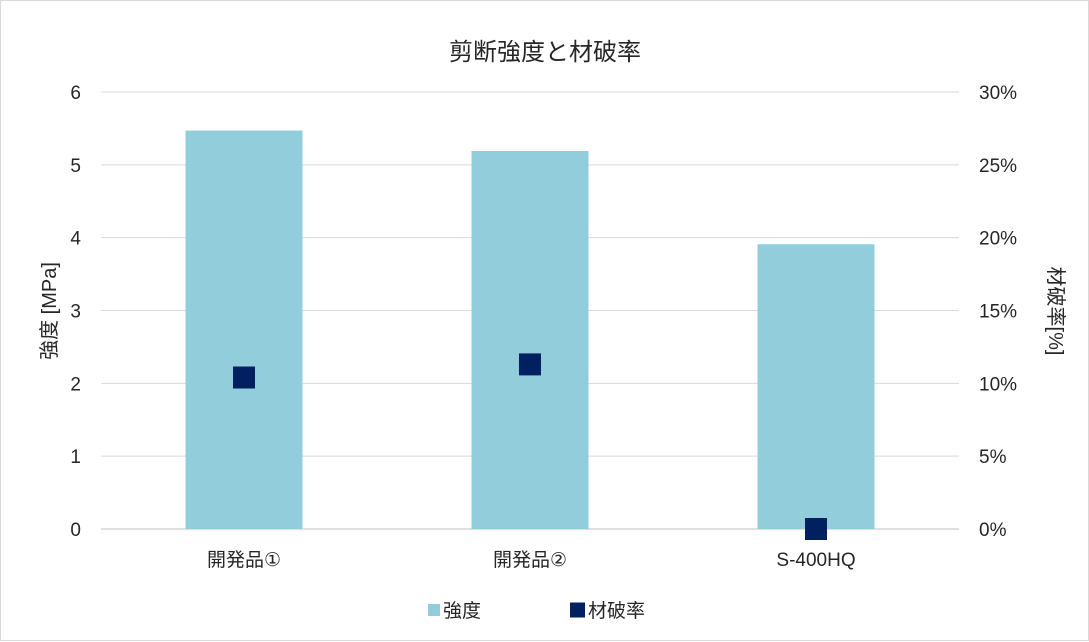  I want to click on left-tick-label: 6, so click(75, 93).